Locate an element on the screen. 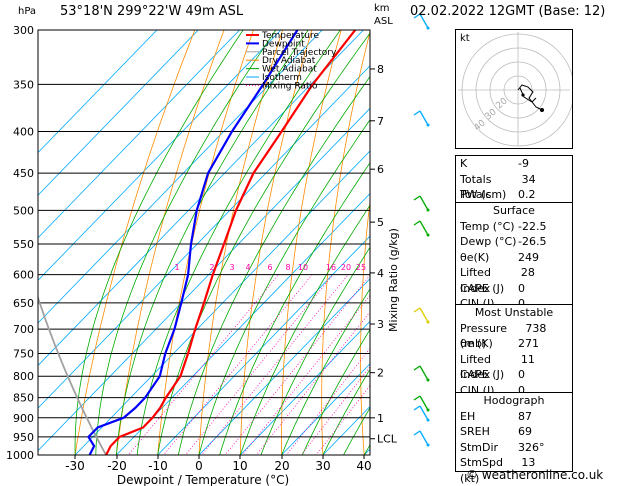 The width and height of the screenshot is (629, 486). hodo-ring-label-20: 20 is located at coordinates (502, 103).